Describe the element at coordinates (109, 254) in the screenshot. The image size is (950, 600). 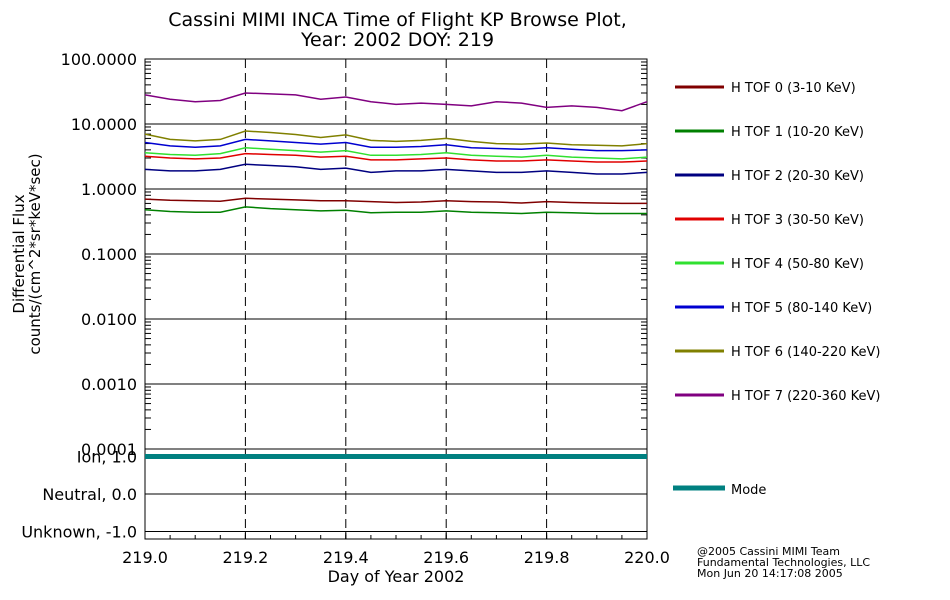
I see `y-tick-label: 0.1000` at that location.